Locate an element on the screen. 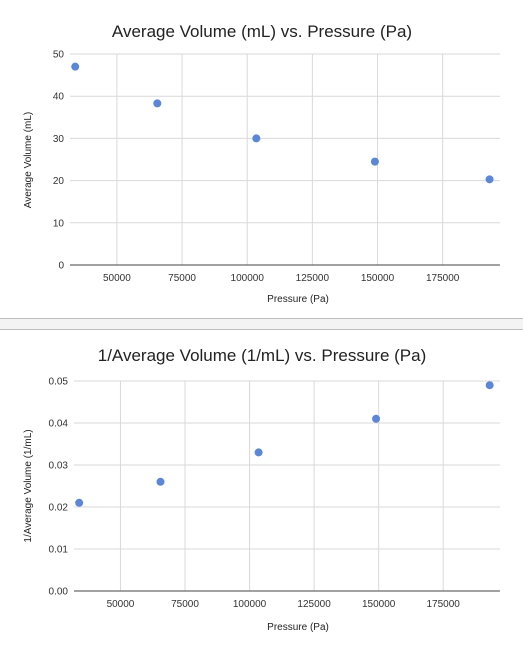 The width and height of the screenshot is (523, 652). y-tick-label: 0.01 is located at coordinates (59, 550).